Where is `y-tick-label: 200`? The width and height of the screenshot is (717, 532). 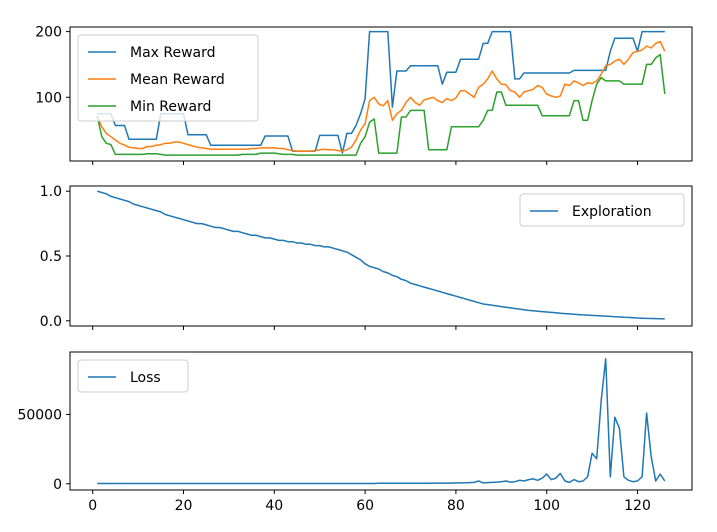
y-tick-label: 200 is located at coordinates (48, 33).